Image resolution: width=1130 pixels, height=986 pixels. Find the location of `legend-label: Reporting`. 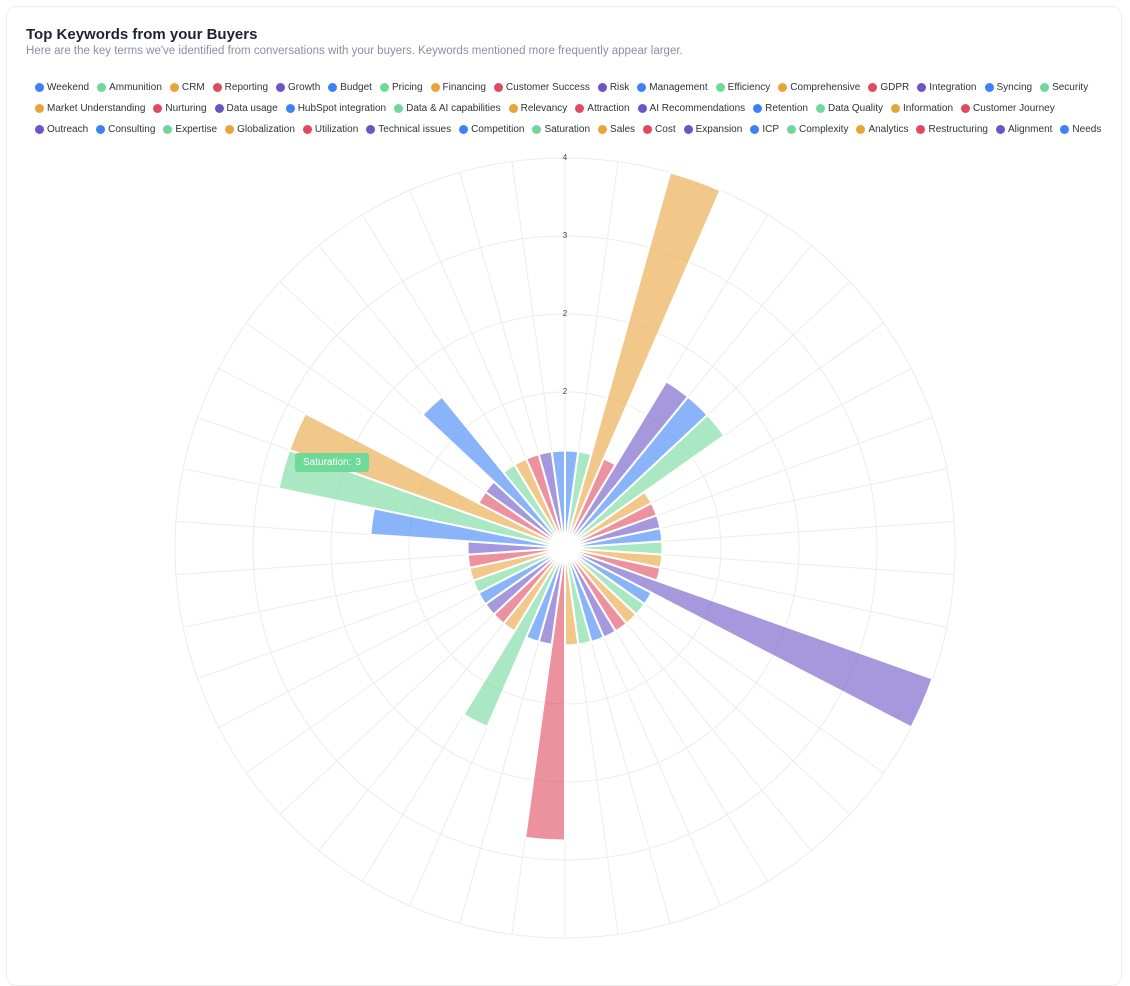

legend-label: Reporting is located at coordinates (246, 87).